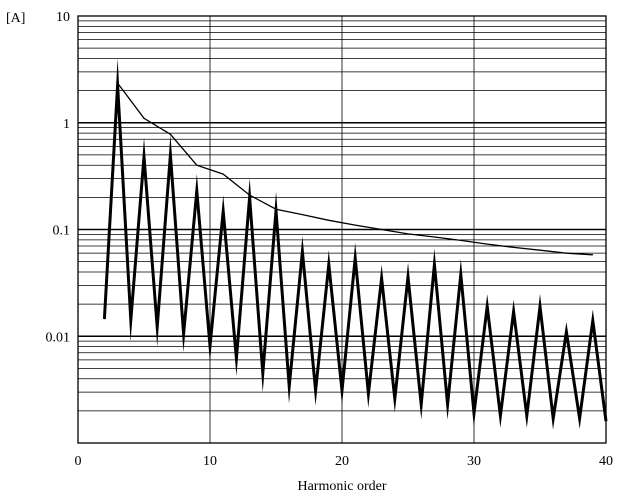  What do you see at coordinates (210, 461) in the screenshot?
I see `x-tick-label: 10` at bounding box center [210, 461].